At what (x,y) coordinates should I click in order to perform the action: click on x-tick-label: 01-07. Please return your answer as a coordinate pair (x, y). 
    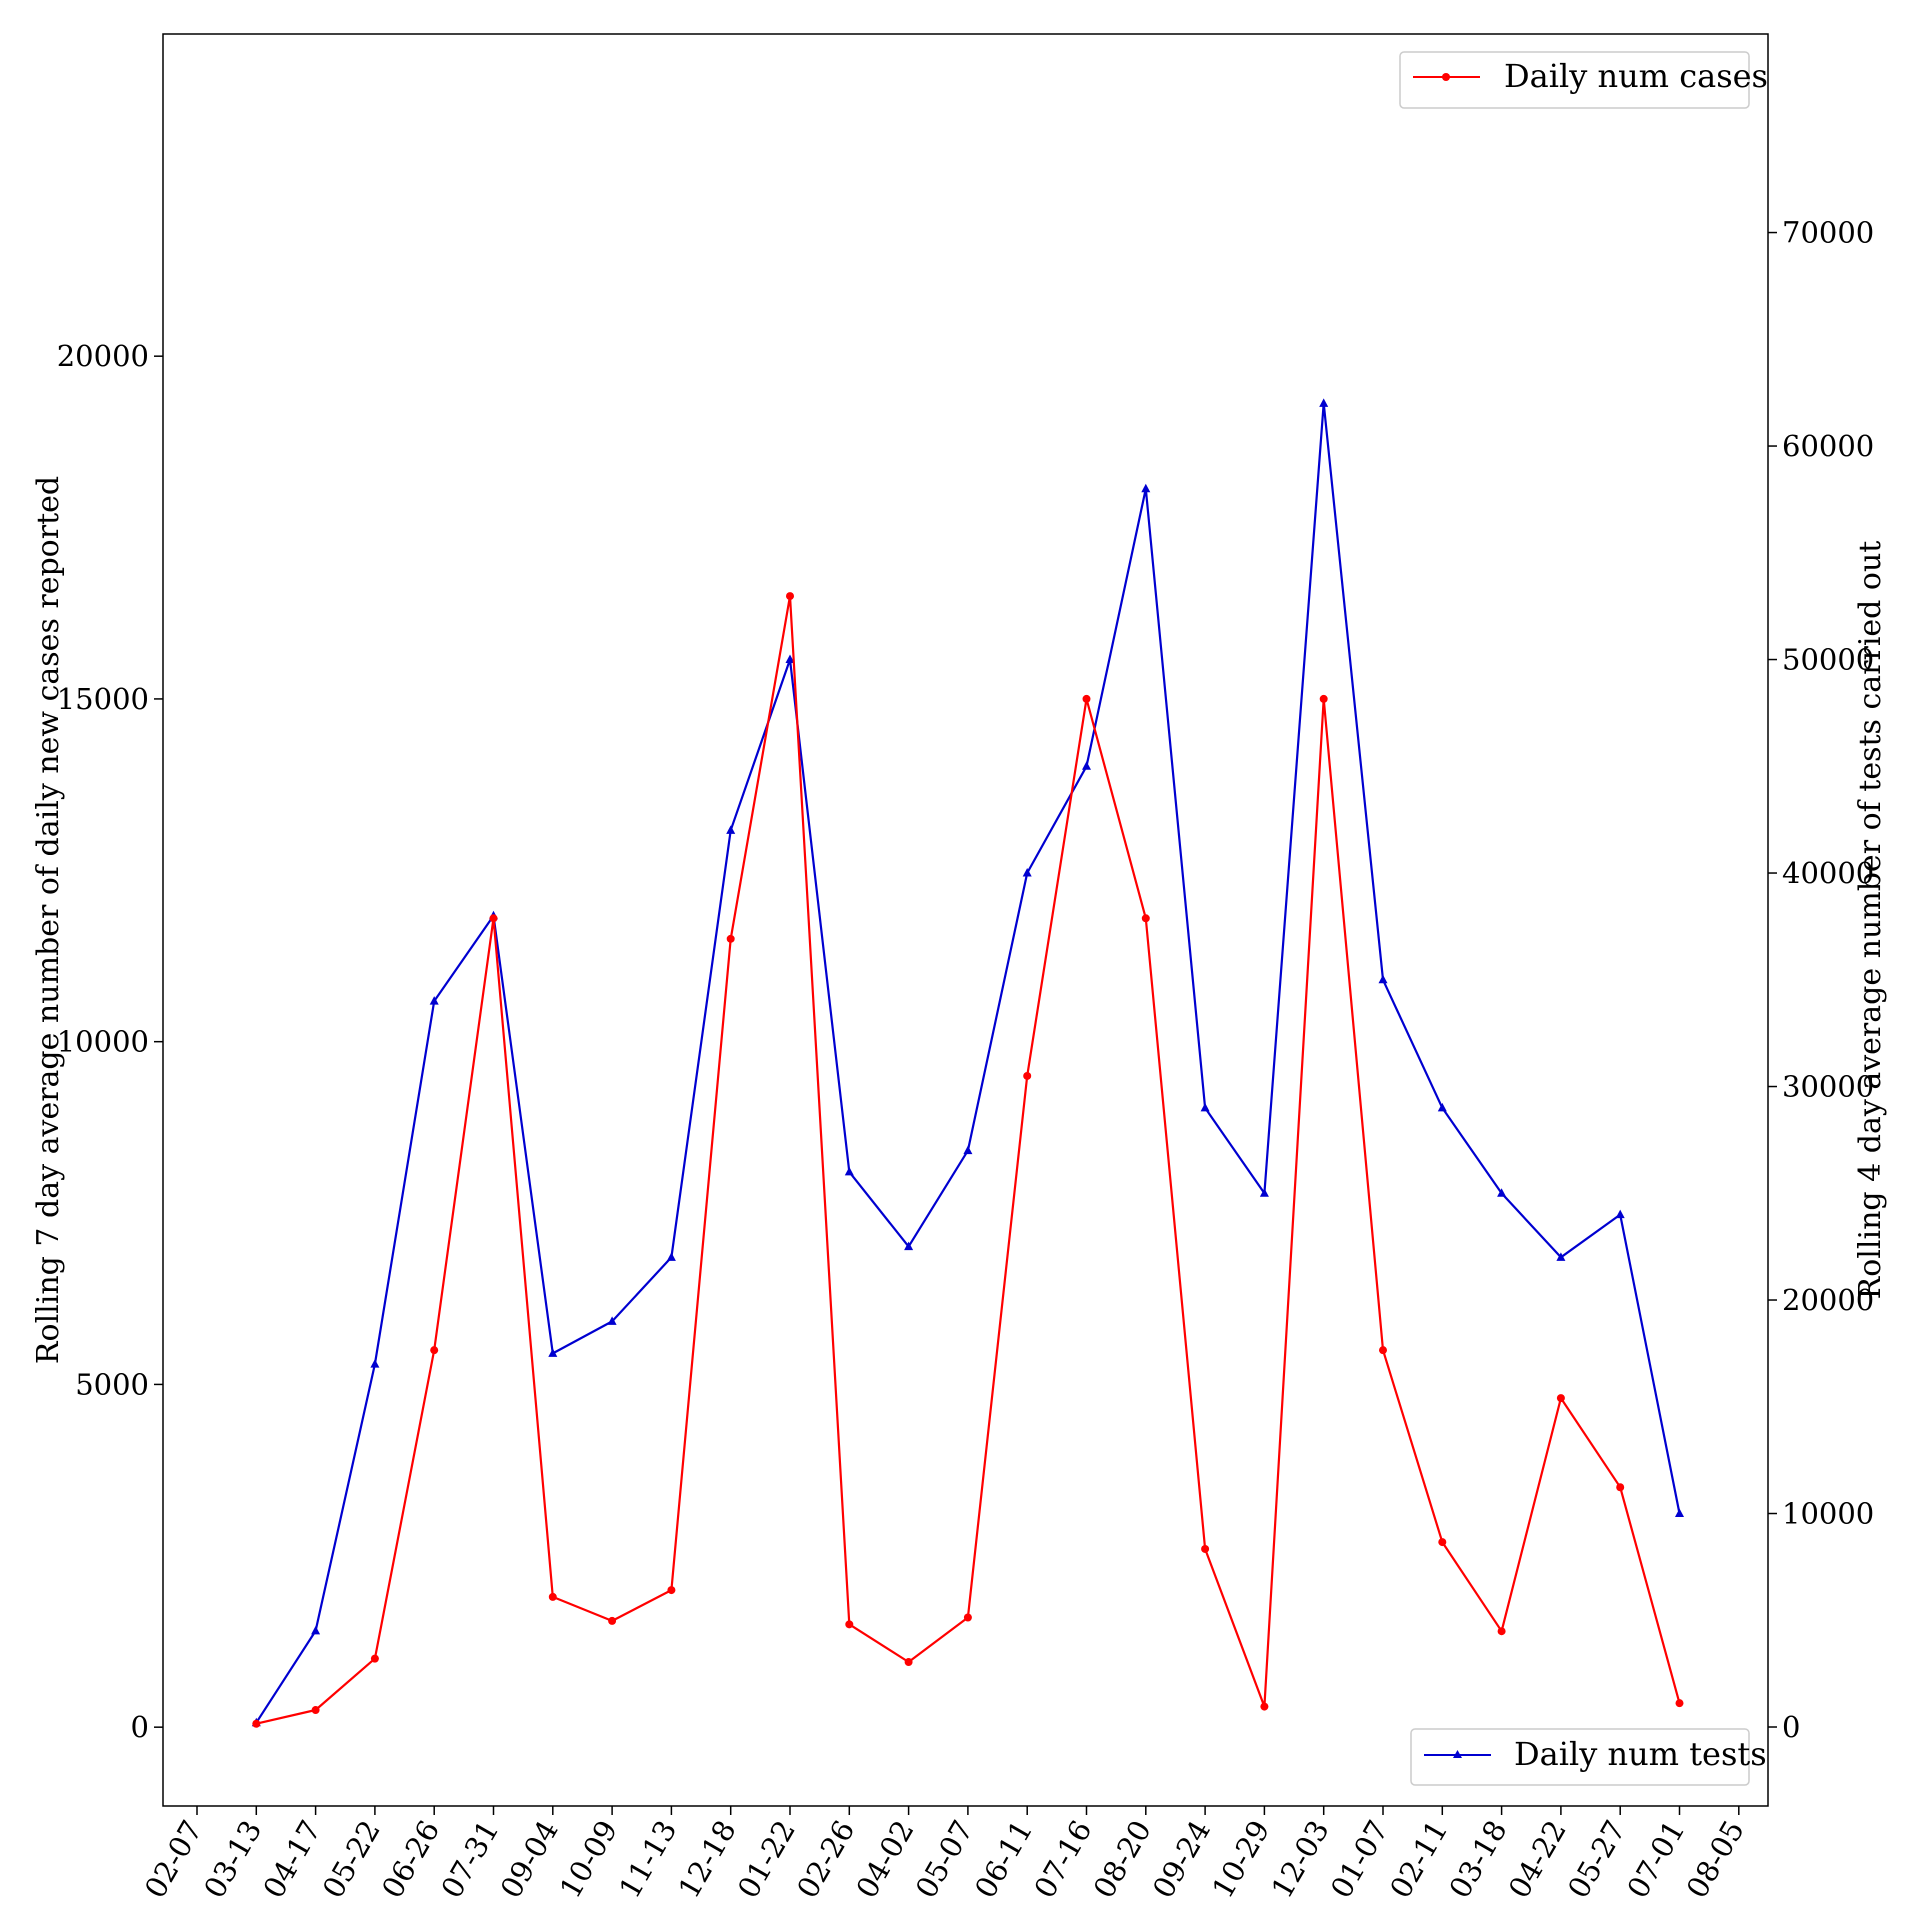
    Looking at the image, I should click on (1359, 1859).